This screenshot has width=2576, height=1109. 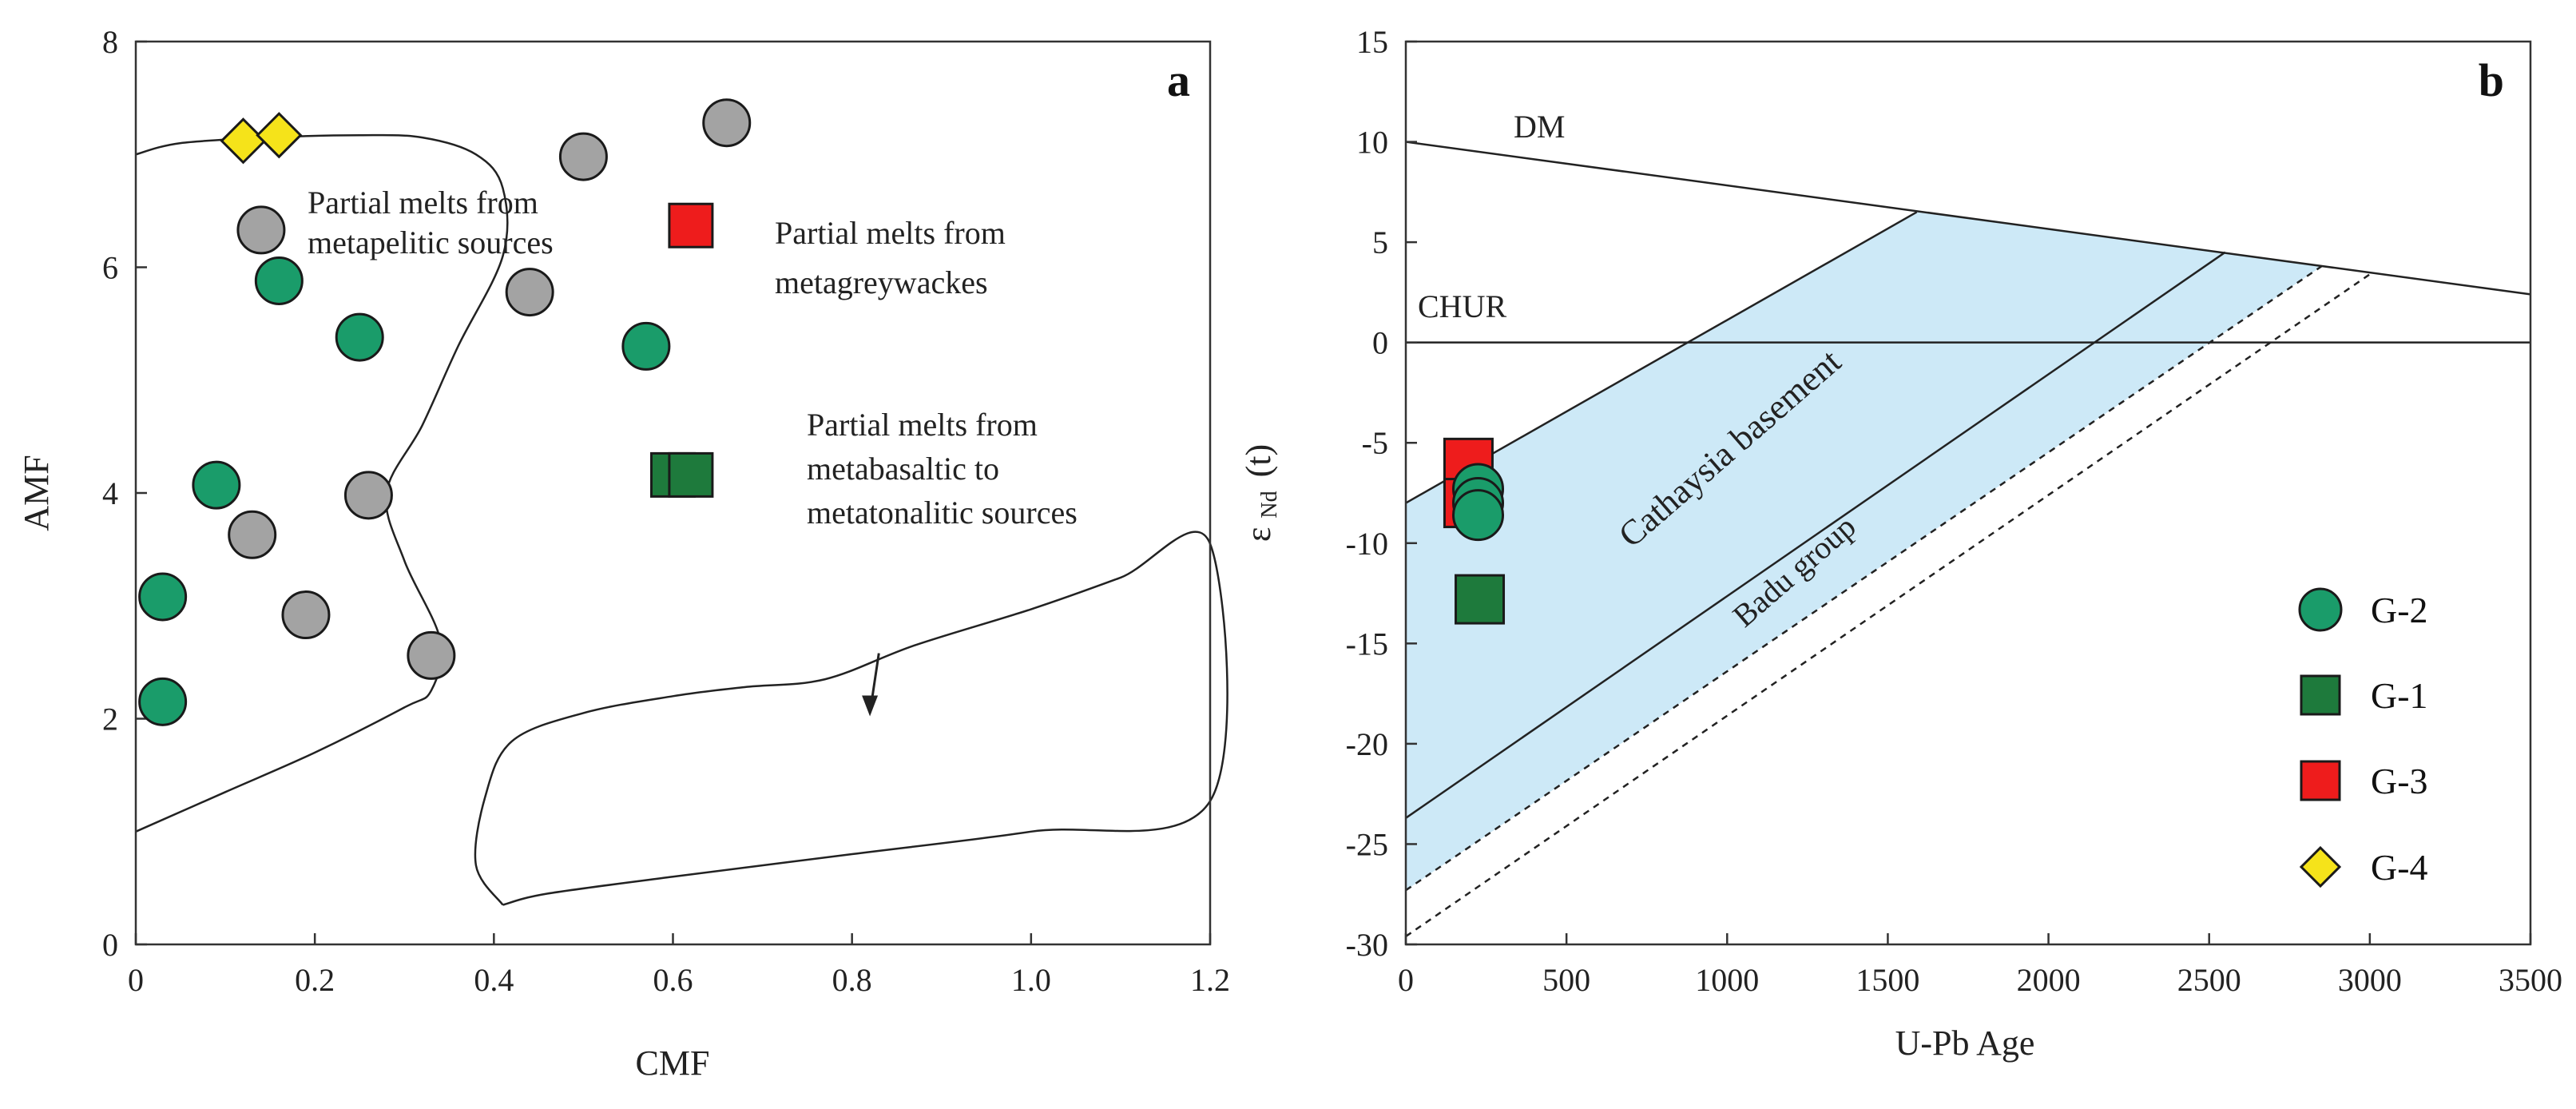 I want to click on panel-a-points, so click(x=445, y=412).